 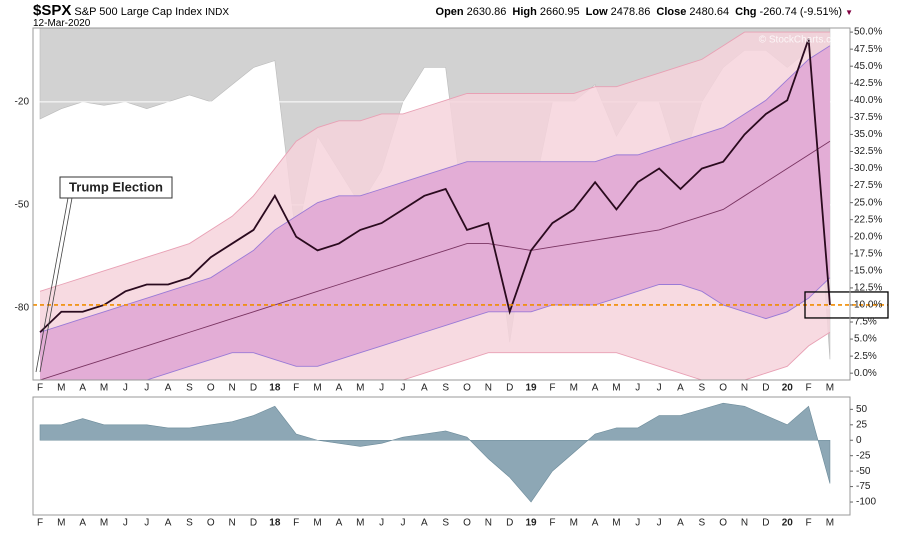 I want to click on y-tick-label: 15.0%, so click(x=868, y=270).